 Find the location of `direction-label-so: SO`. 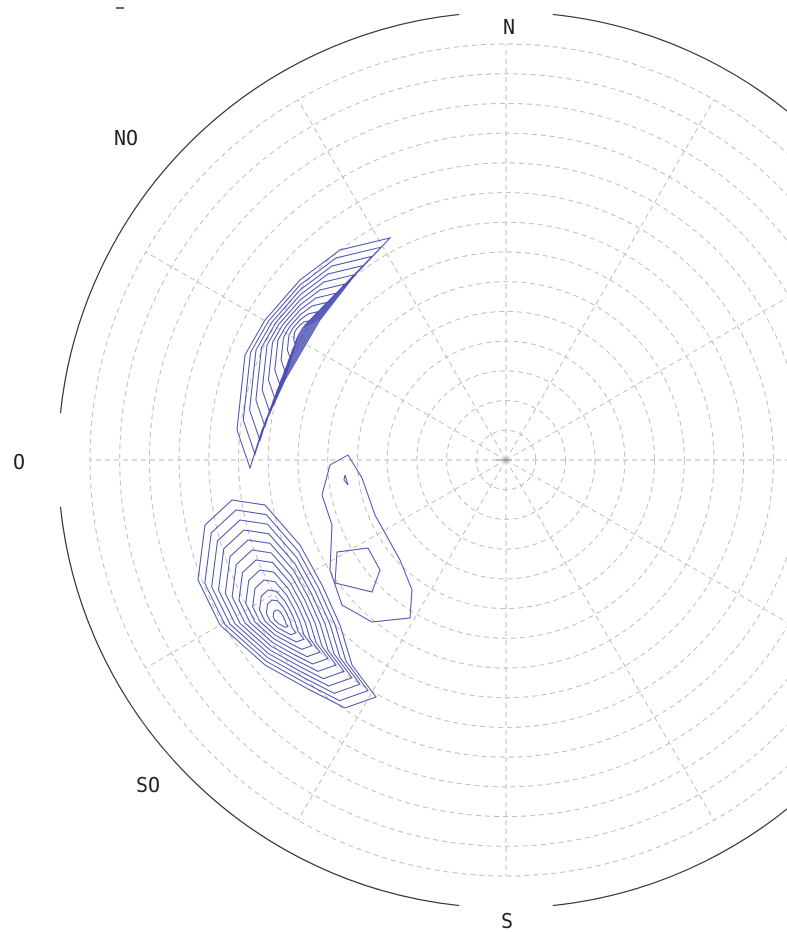

direction-label-so: SO is located at coordinates (148, 785).